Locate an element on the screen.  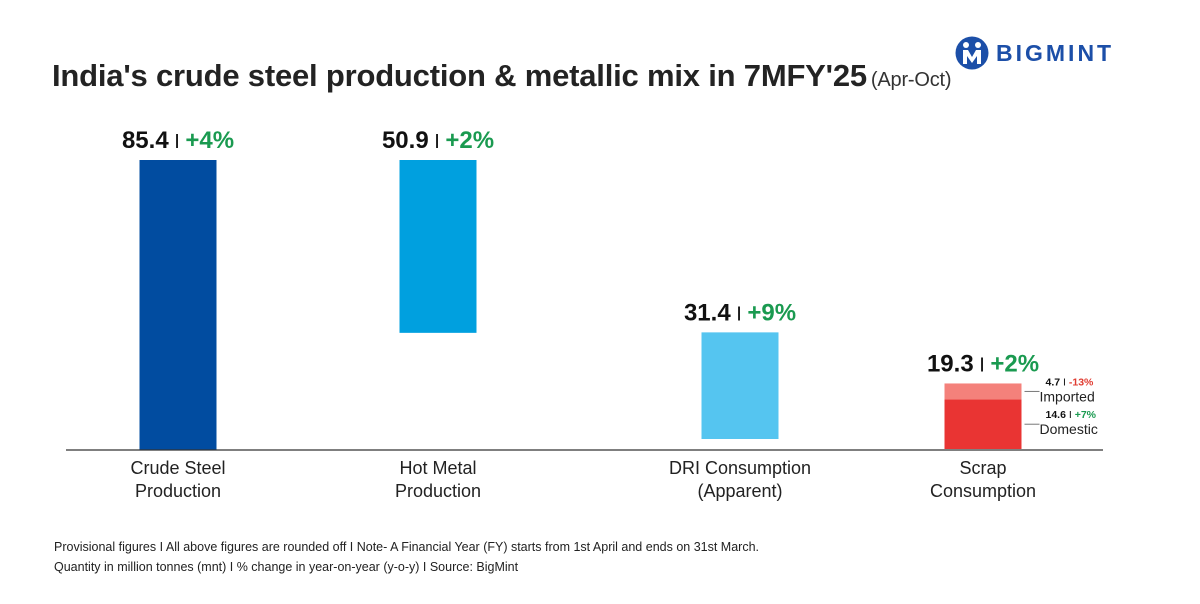
chart-subtitle: (Apr-Oct) is located at coordinates (911, 80).